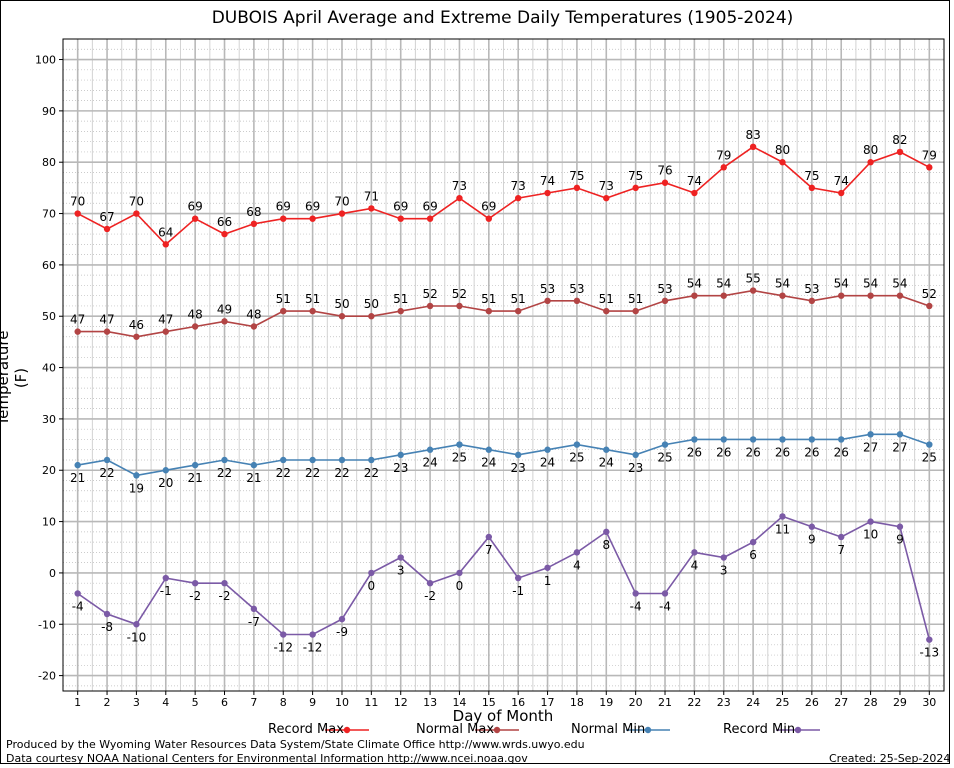 Image resolution: width=954 pixels, height=768 pixels. What do you see at coordinates (900, 702) in the screenshot?
I see `x-tick-label: 29` at bounding box center [900, 702].